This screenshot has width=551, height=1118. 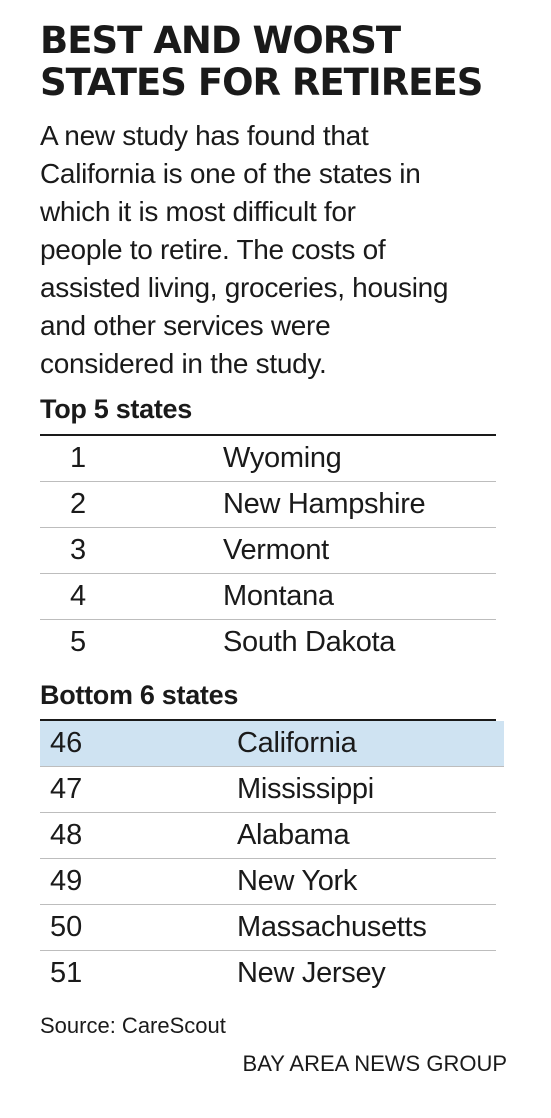 What do you see at coordinates (261, 82) in the screenshot?
I see `title-line: STATES FOR RETIREES` at bounding box center [261, 82].